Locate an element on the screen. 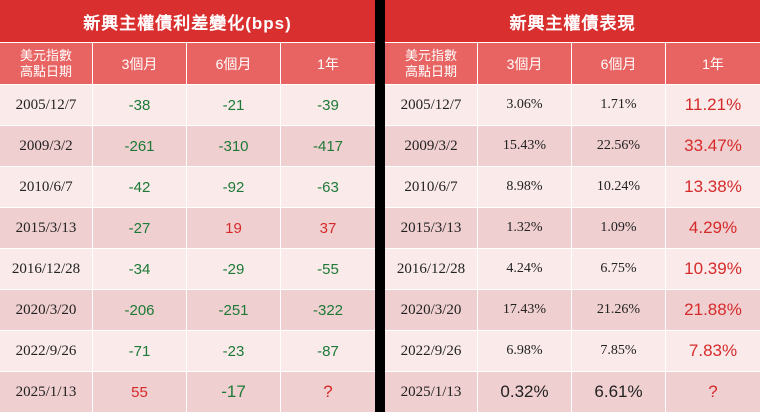 The image size is (760, 412). cell-1y: -55 is located at coordinates (327, 269).